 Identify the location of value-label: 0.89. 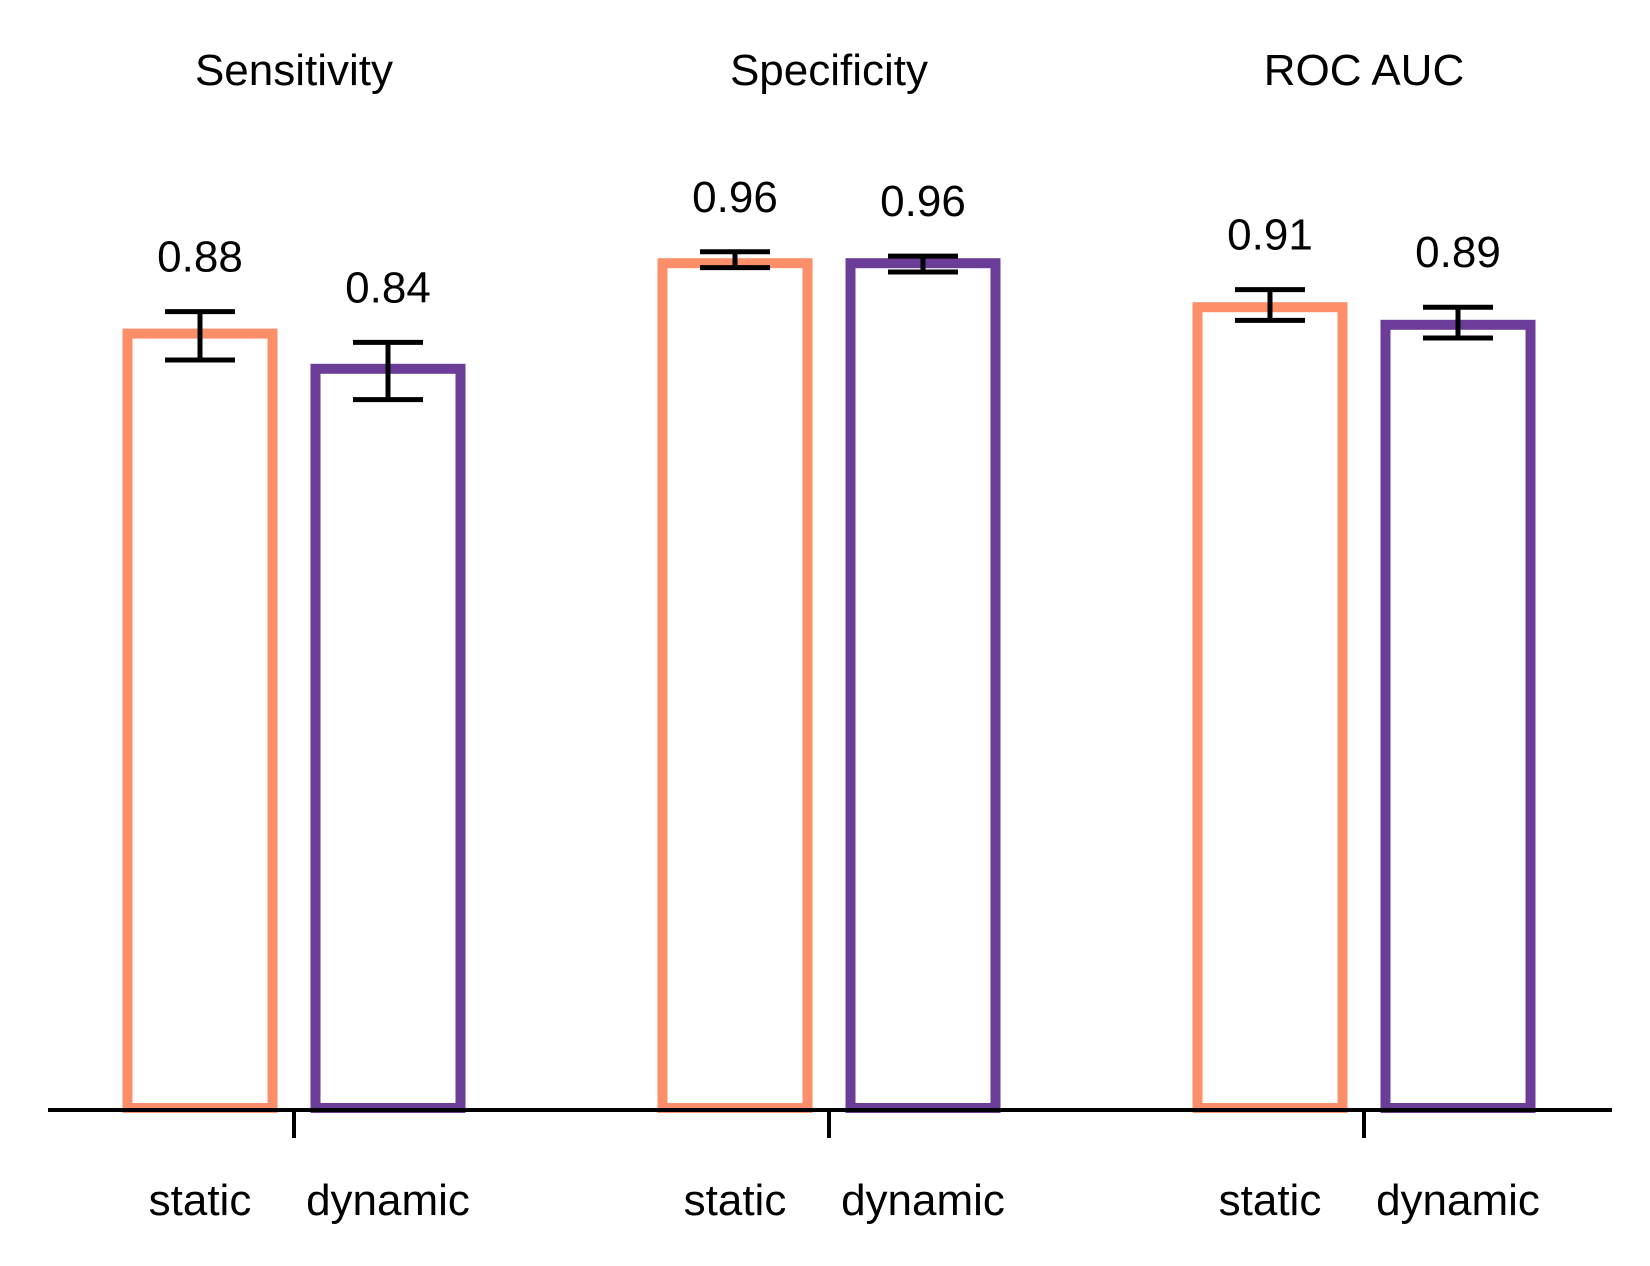
(1458, 252).